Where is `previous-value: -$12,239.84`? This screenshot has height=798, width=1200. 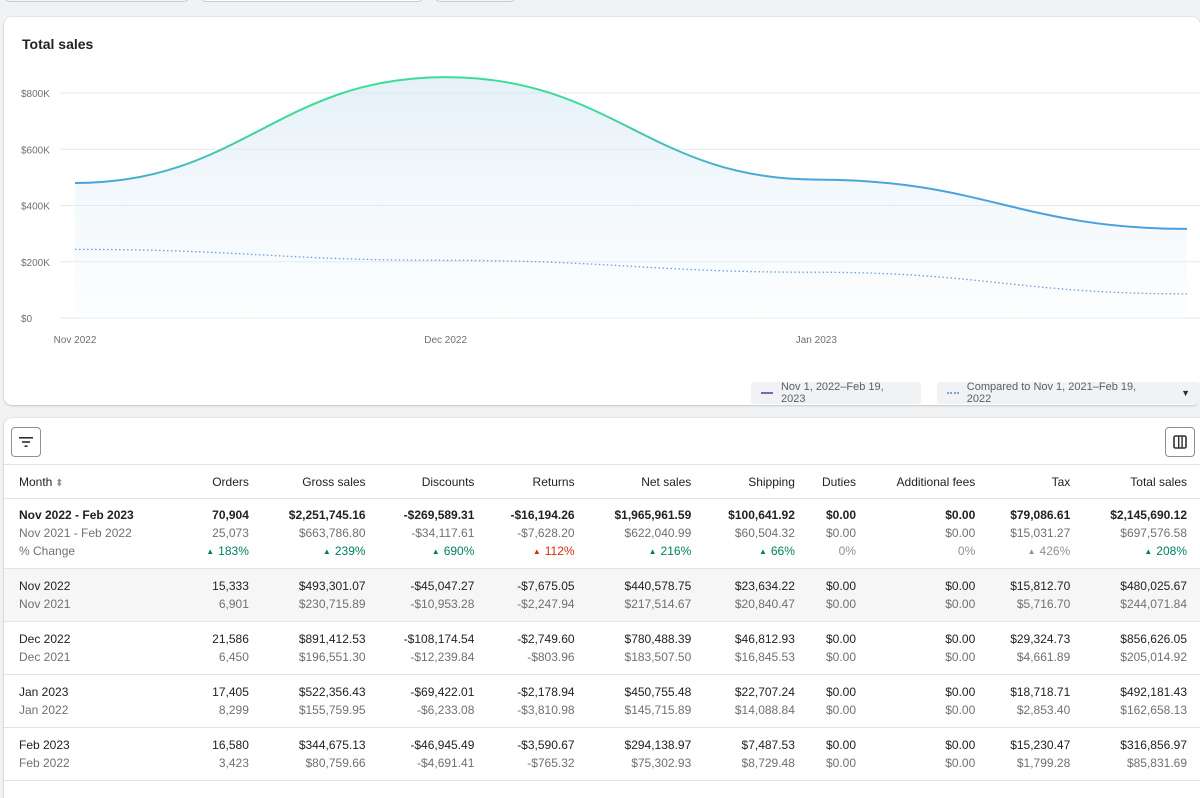
previous-value: -$12,239.84 is located at coordinates (442, 657).